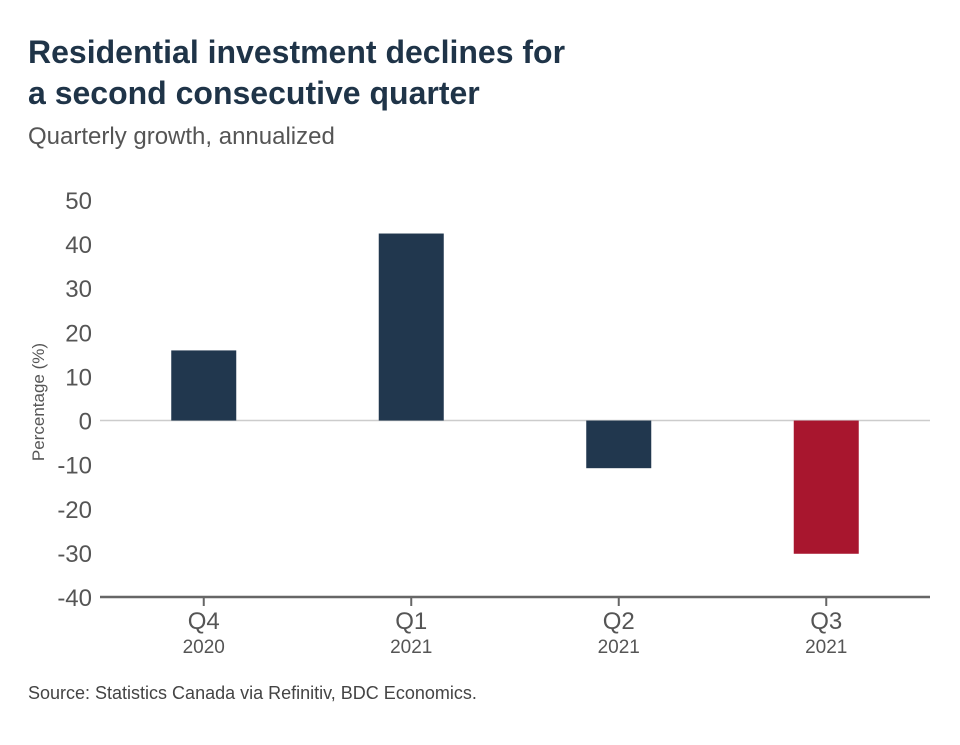  I want to click on y-tick-label: 0, so click(85, 422).